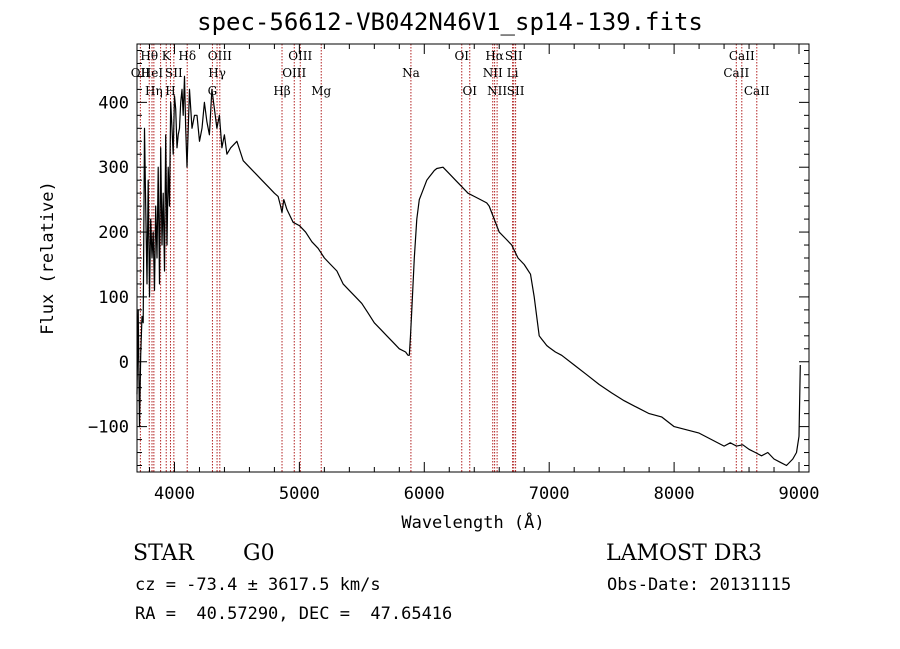  Describe the element at coordinates (424, 494) in the screenshot. I see `x-tick-label: 6000` at that location.